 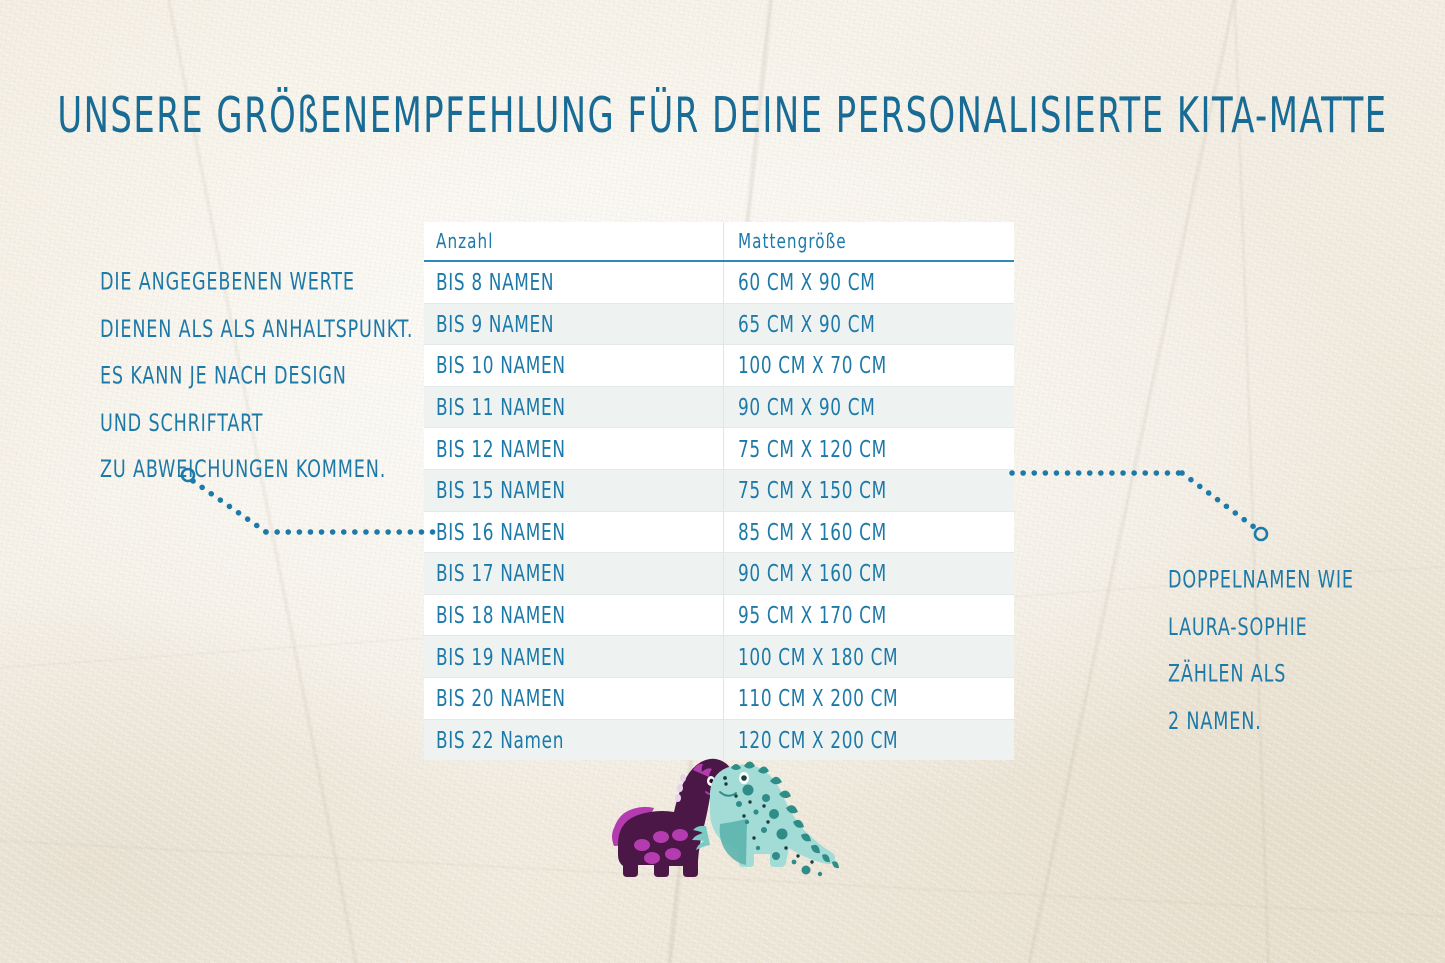 What do you see at coordinates (573, 490) in the screenshot?
I see `cell-count: BIS 15 NAMEN` at bounding box center [573, 490].